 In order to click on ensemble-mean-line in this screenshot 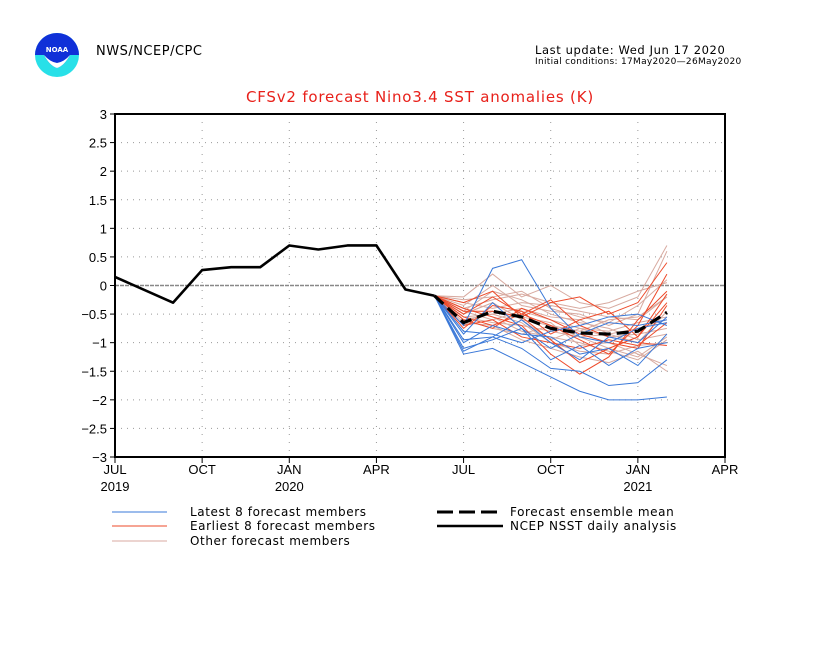, I will do `click(550, 315)`.